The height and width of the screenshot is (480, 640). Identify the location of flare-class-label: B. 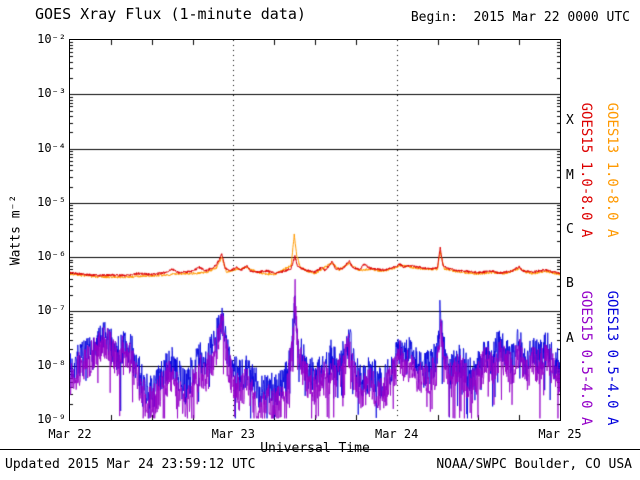
(570, 284).